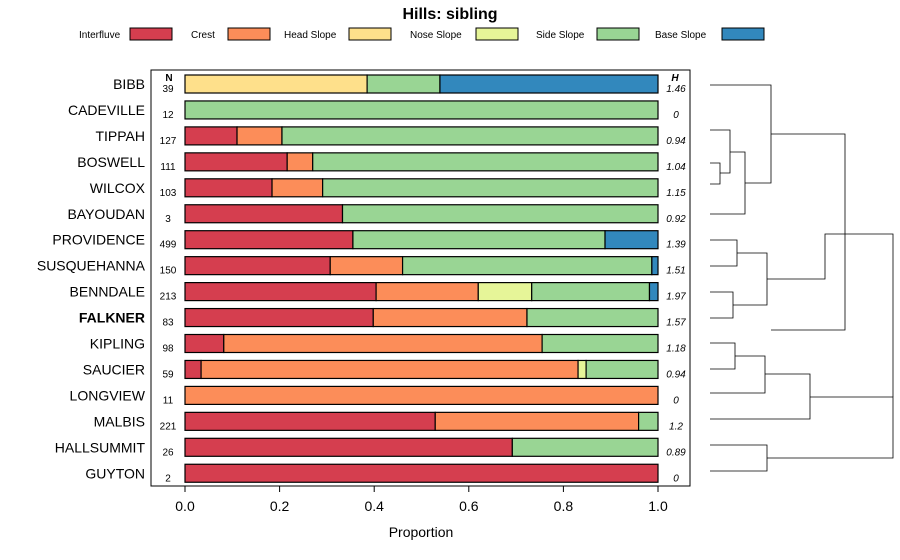  What do you see at coordinates (107, 292) in the screenshot?
I see `row-label: BENNDALE` at bounding box center [107, 292].